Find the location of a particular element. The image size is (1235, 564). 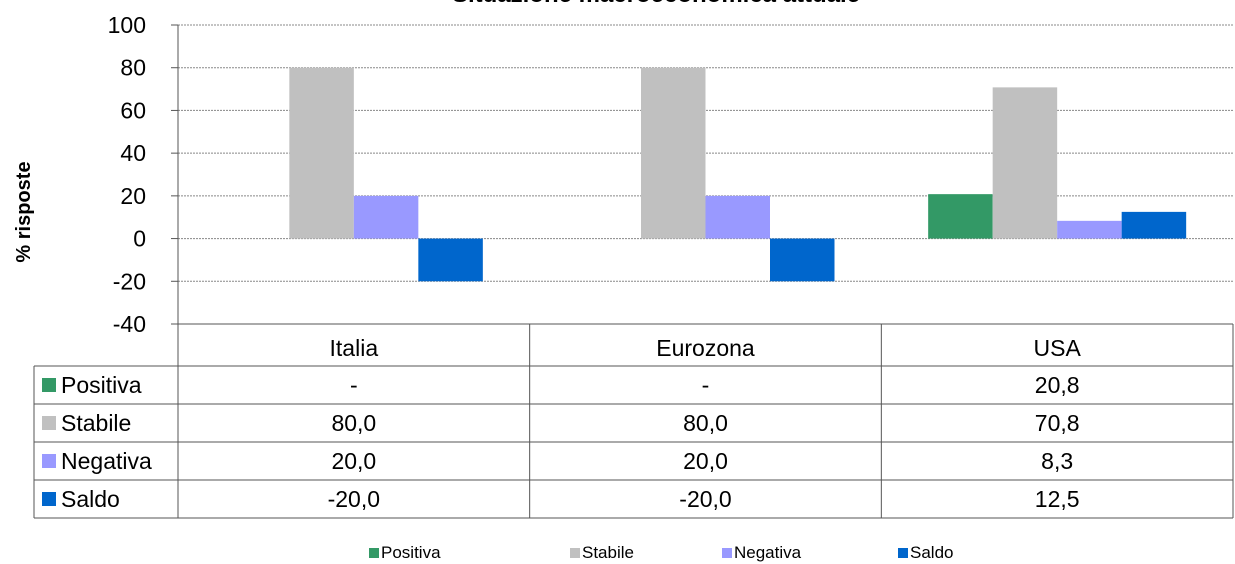

y-axis-label: % risposte is located at coordinates (24, 211).